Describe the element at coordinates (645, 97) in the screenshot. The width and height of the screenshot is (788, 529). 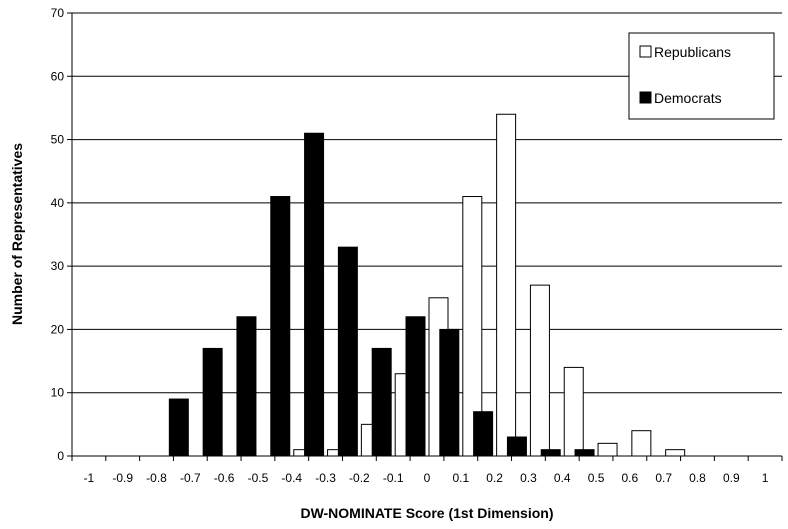
I see `legend-swatch-democrats` at that location.